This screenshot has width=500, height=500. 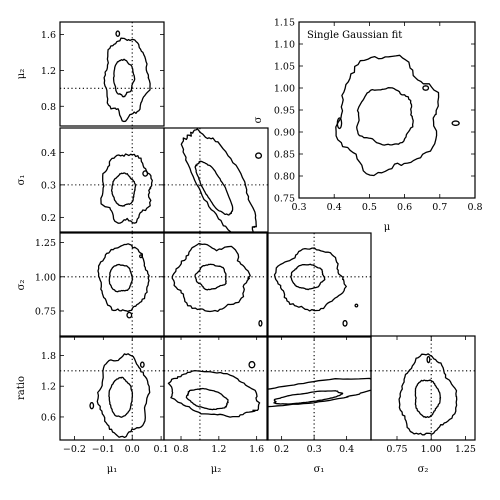 I want to click on panel-sigma1_vs_mu2, so click(x=216, y=180).